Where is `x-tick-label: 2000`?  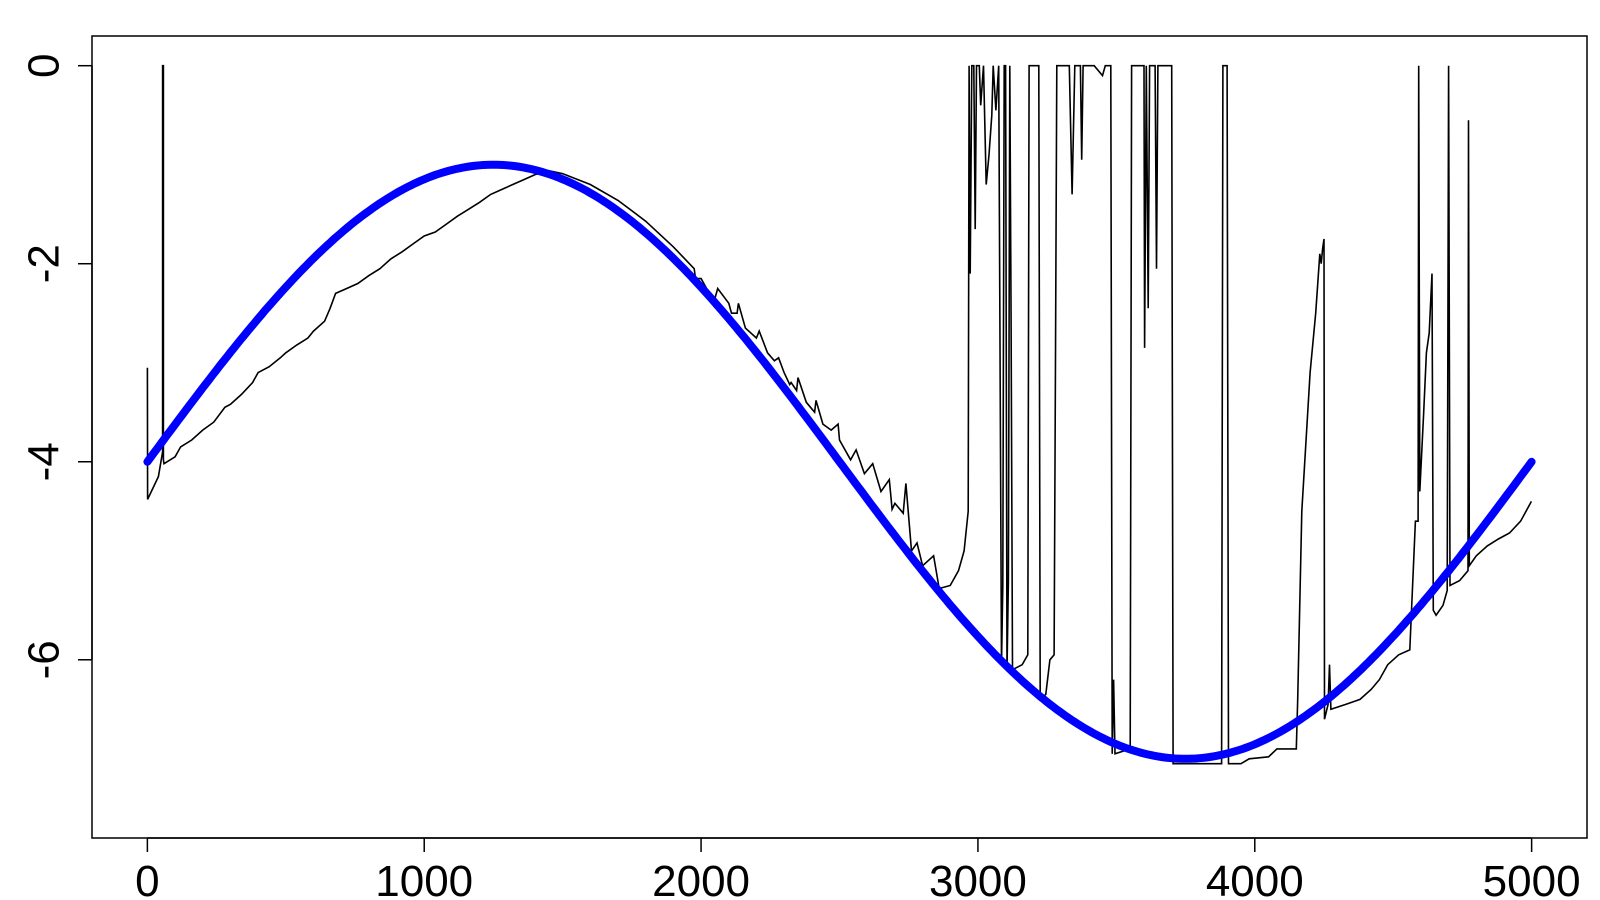 x-tick-label: 2000 is located at coordinates (701, 878).